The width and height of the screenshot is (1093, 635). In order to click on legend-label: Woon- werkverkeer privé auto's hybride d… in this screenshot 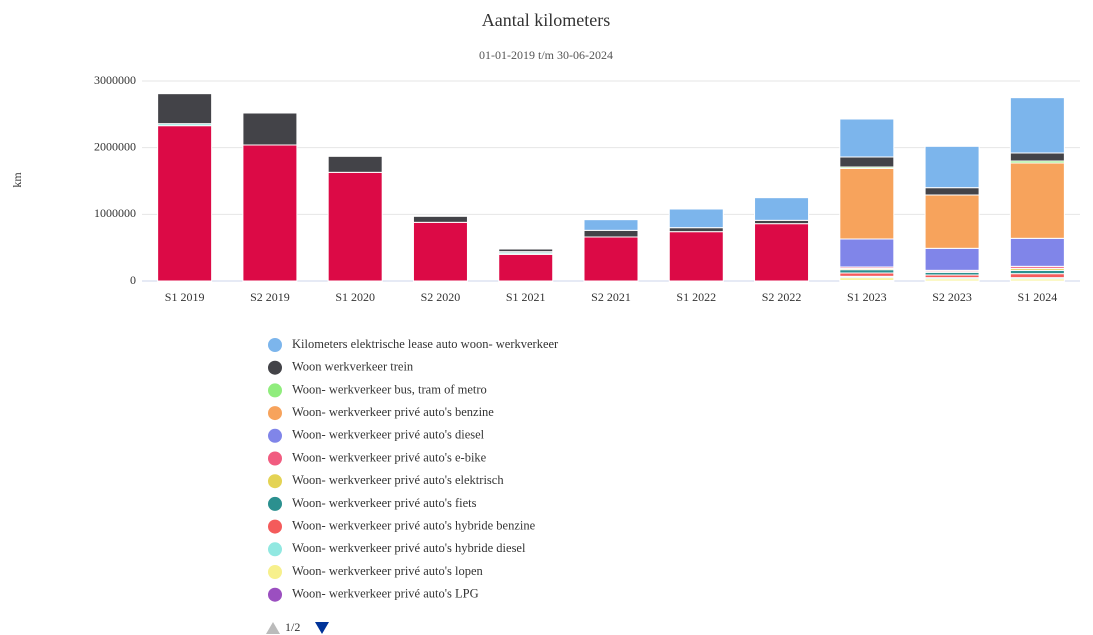, I will do `click(409, 548)`.